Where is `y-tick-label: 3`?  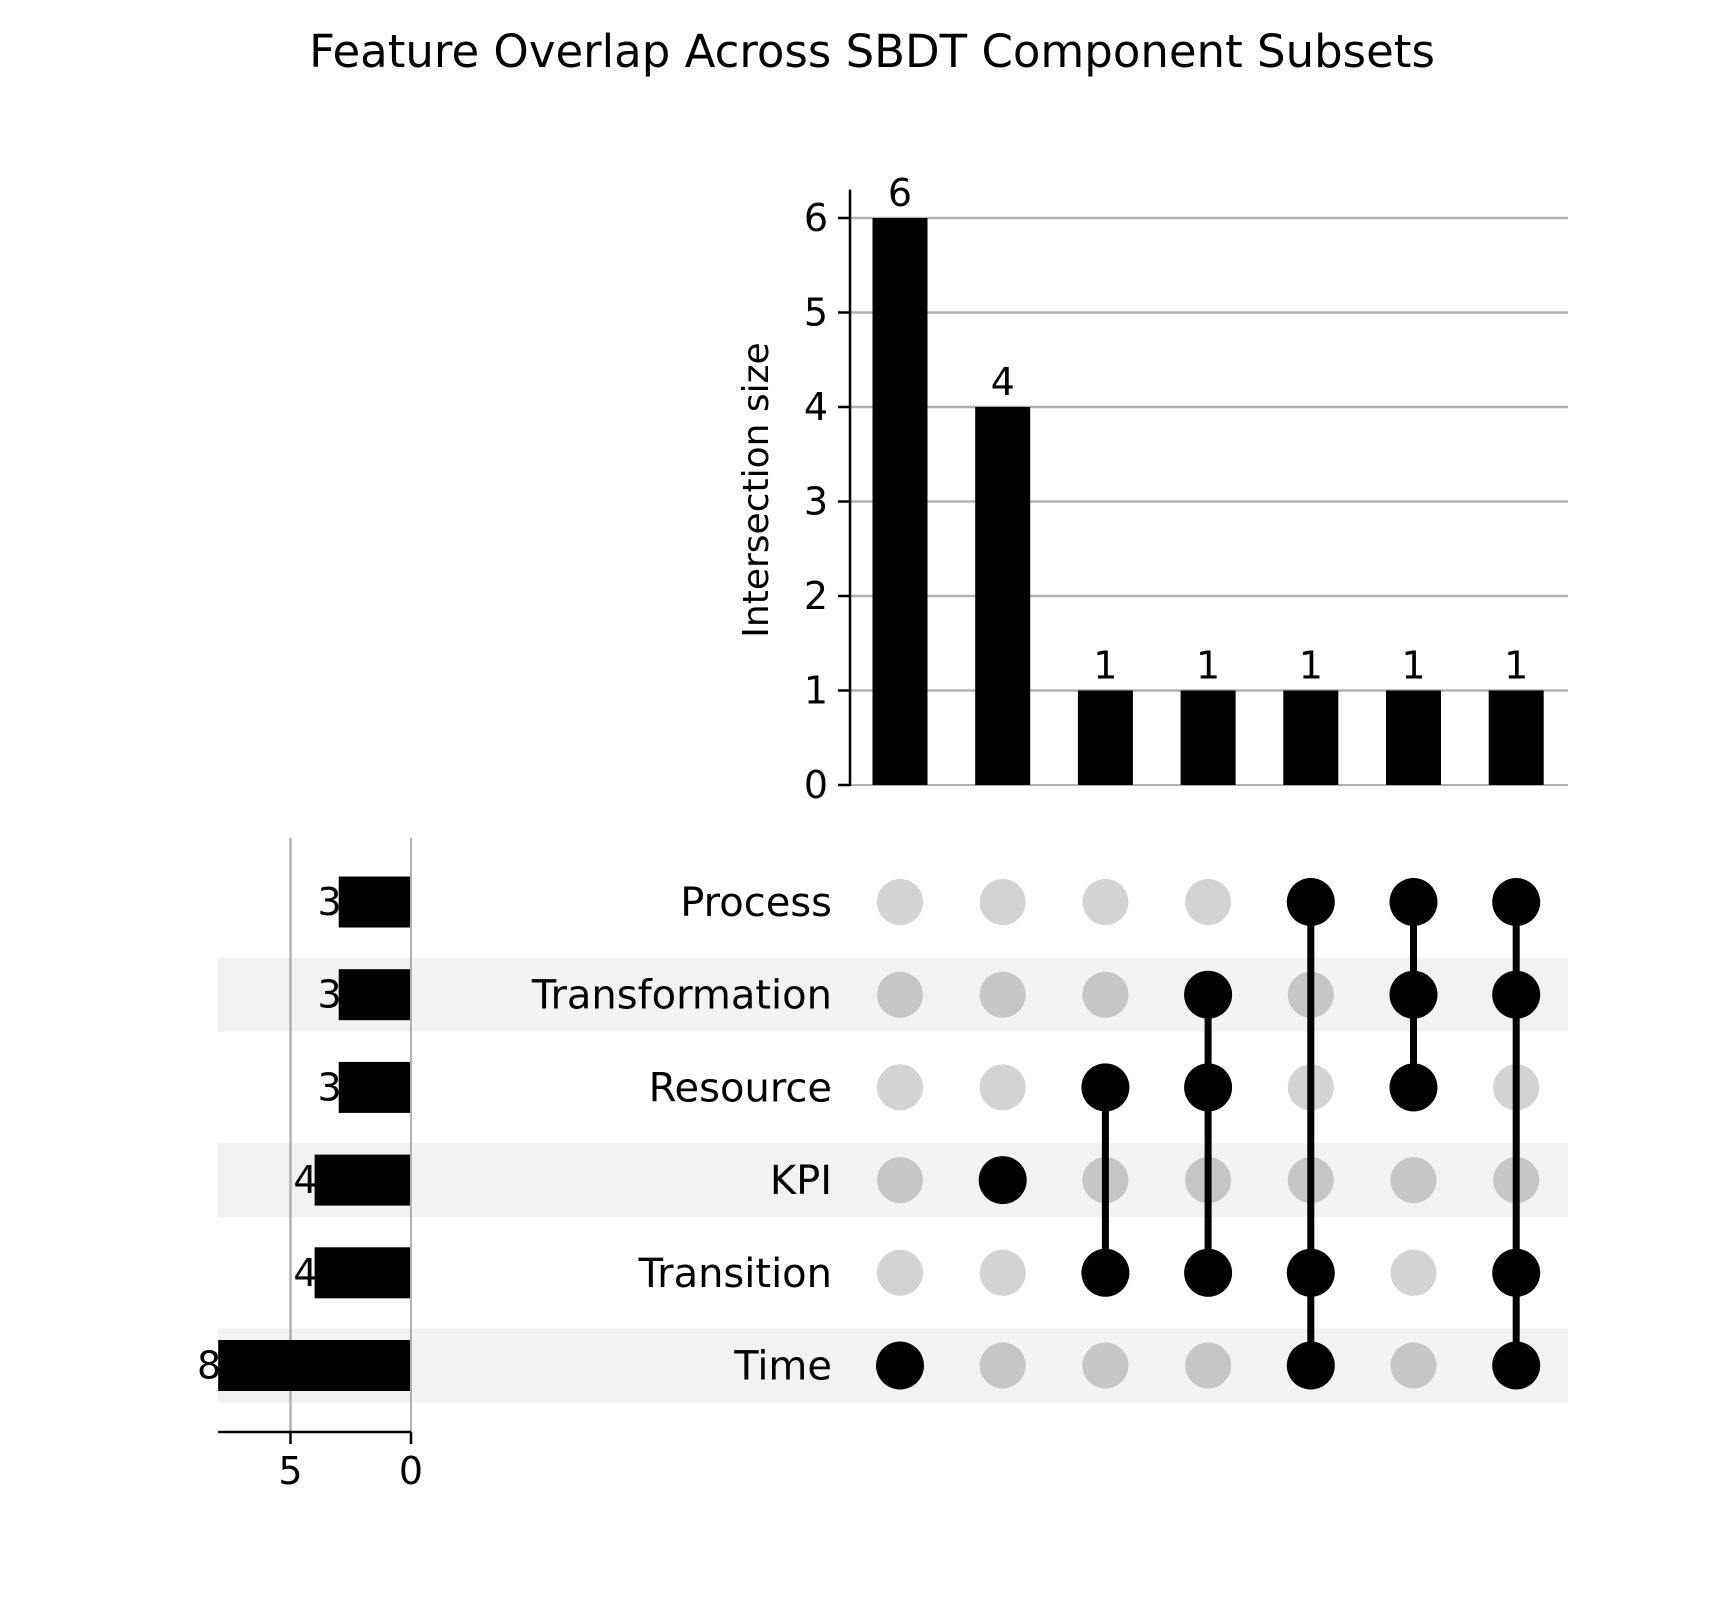
y-tick-label: 3 is located at coordinates (816, 502).